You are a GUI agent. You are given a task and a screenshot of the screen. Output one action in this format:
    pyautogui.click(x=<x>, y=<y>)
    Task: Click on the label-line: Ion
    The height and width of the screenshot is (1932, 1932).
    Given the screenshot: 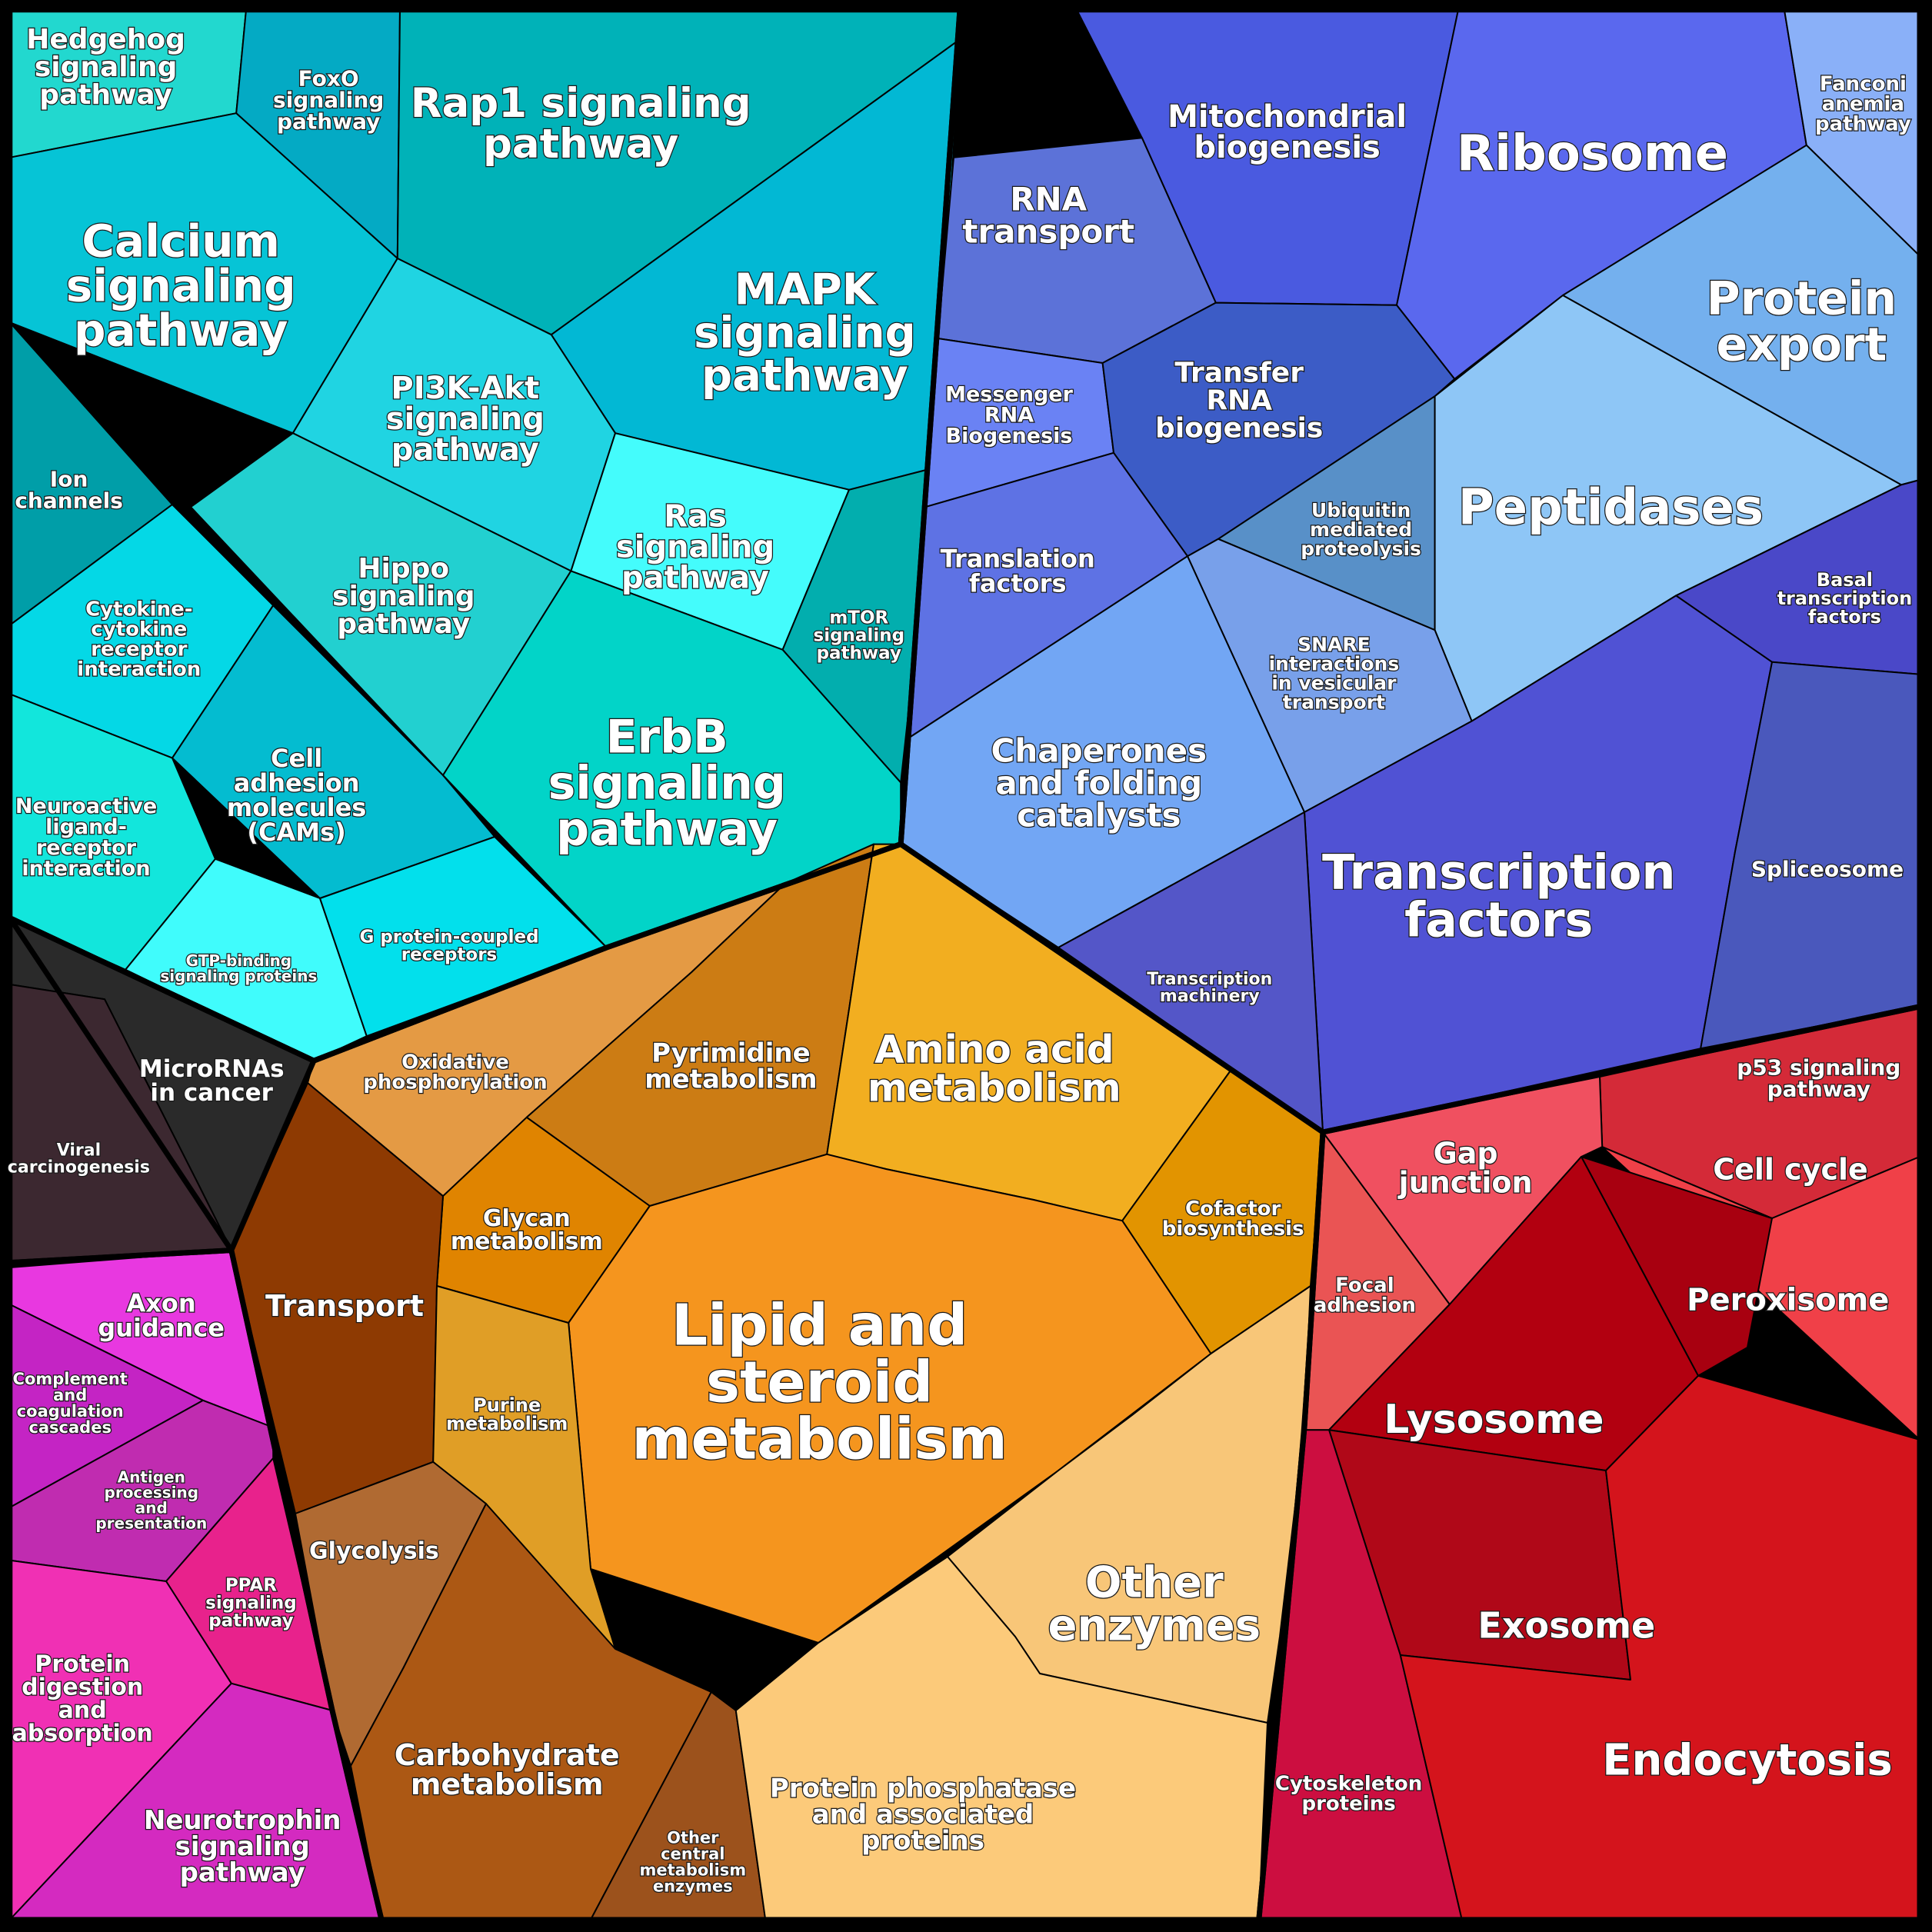 What is the action you would take?
    pyautogui.click(x=69, y=479)
    